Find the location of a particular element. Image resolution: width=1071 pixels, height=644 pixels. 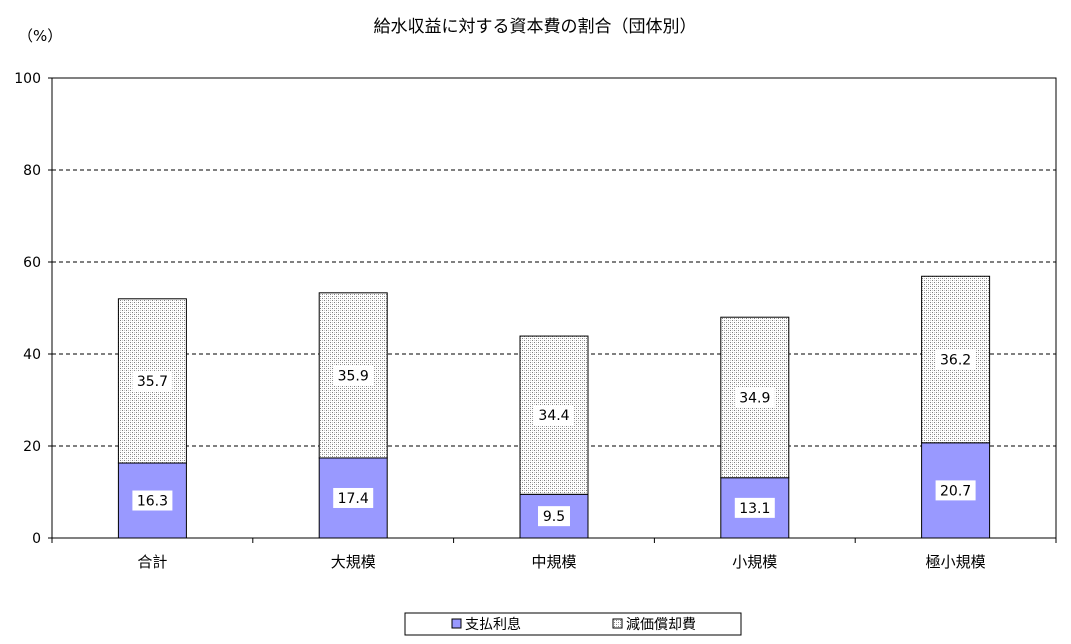

bar-segment is located at coordinates (554, 415).